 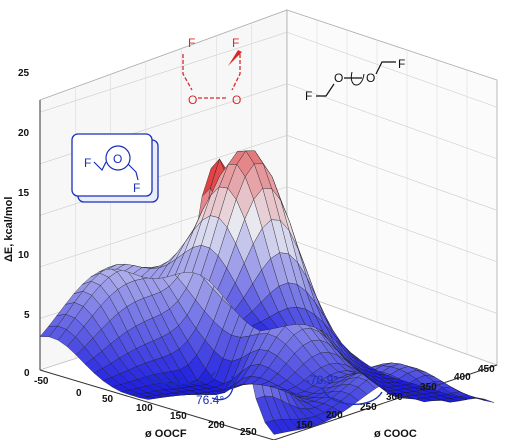 I want to click on surface-facet, so click(x=260, y=326).